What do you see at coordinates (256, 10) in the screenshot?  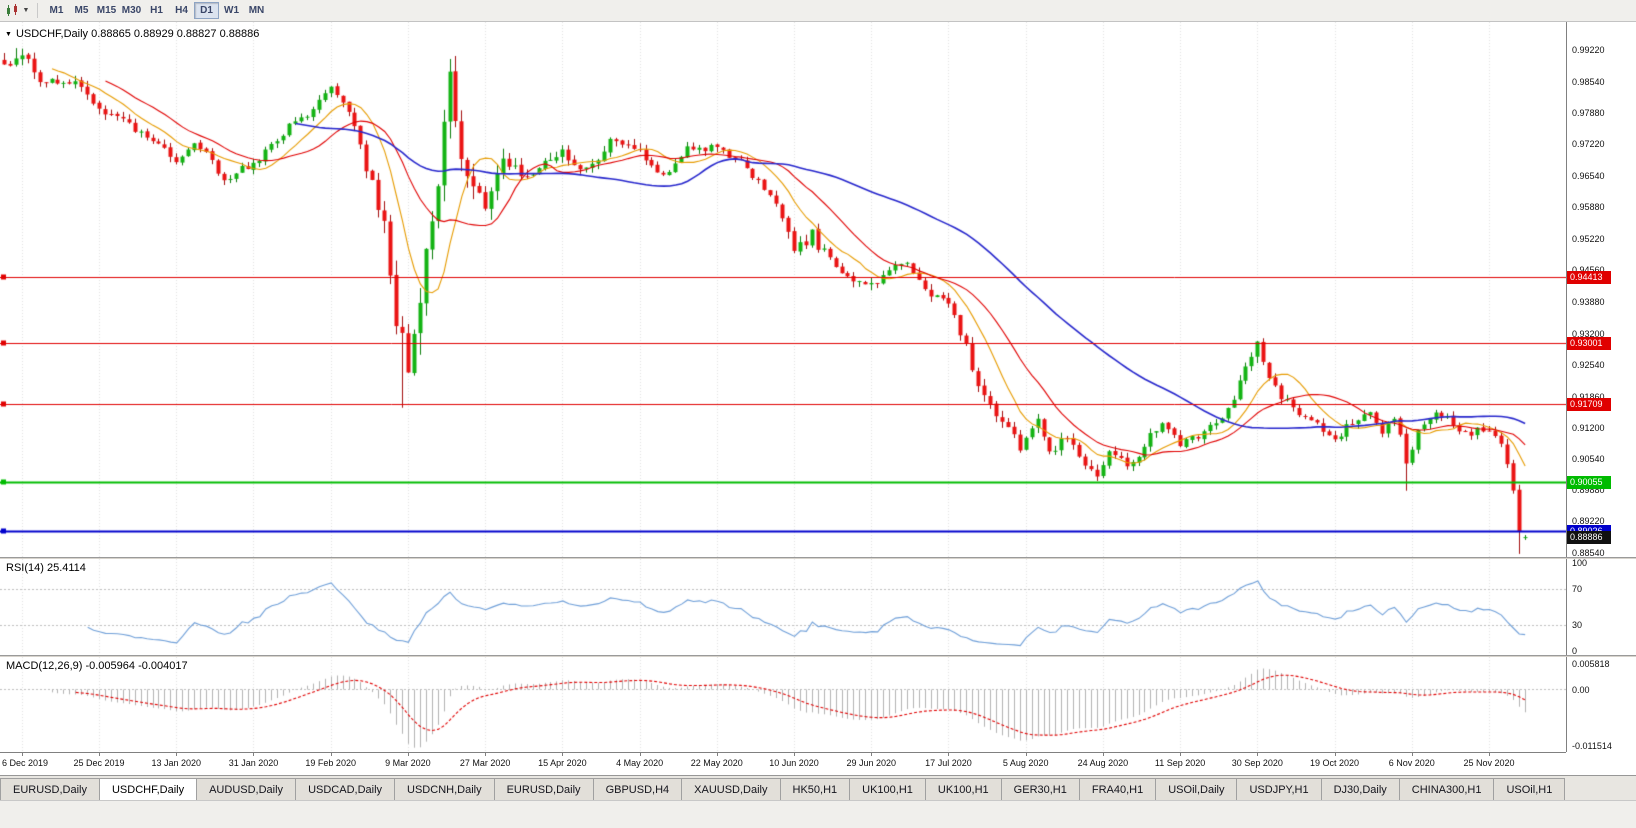 I see `timeframe-button-mn: MN` at bounding box center [256, 10].